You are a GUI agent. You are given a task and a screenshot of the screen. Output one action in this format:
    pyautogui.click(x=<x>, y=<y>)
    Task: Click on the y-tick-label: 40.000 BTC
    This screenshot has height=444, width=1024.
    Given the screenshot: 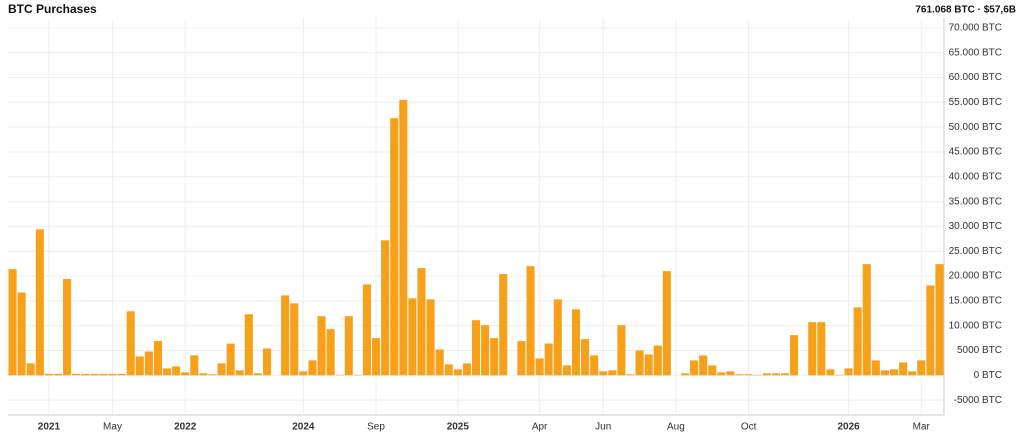 What is the action you would take?
    pyautogui.click(x=975, y=176)
    